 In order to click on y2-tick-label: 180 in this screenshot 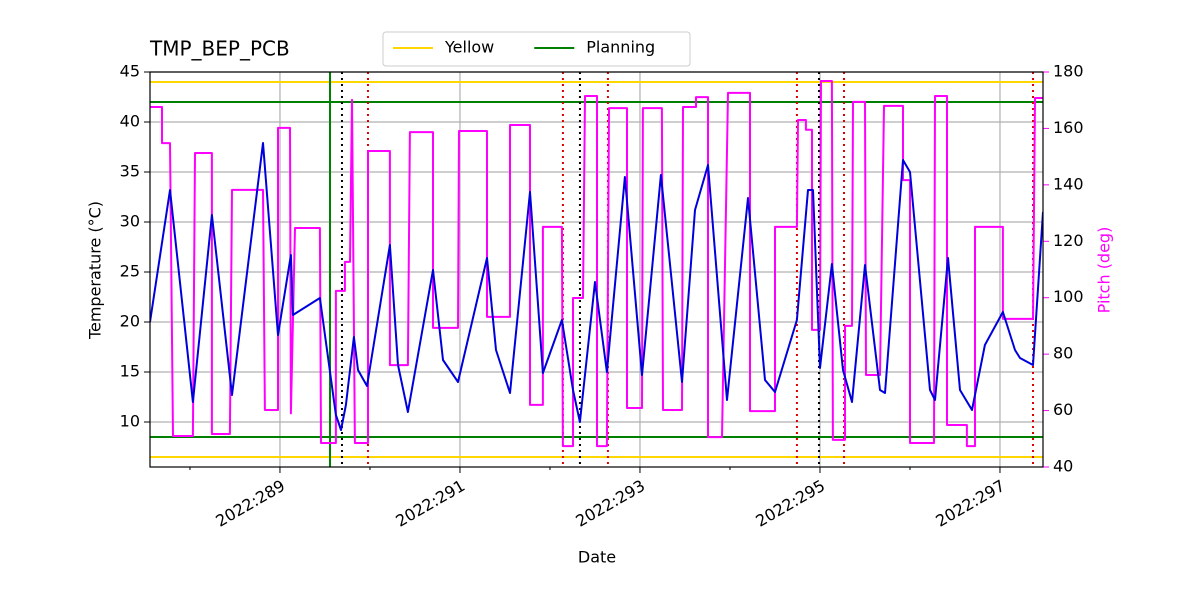, I will do `click(1068, 71)`.